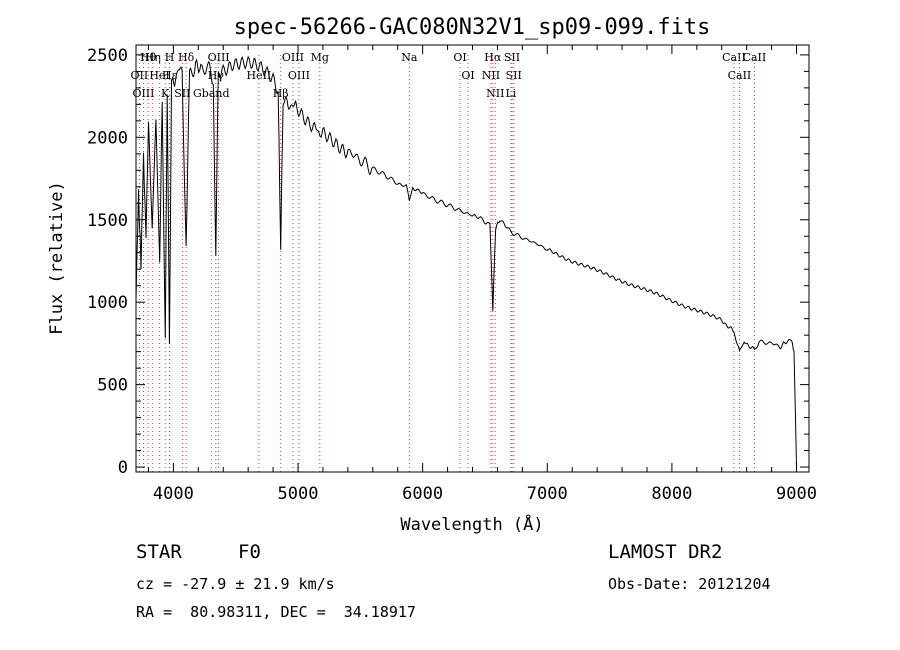 This screenshot has height=650, width=900. Describe the element at coordinates (112, 386) in the screenshot. I see `y-tick-label: 500` at that location.